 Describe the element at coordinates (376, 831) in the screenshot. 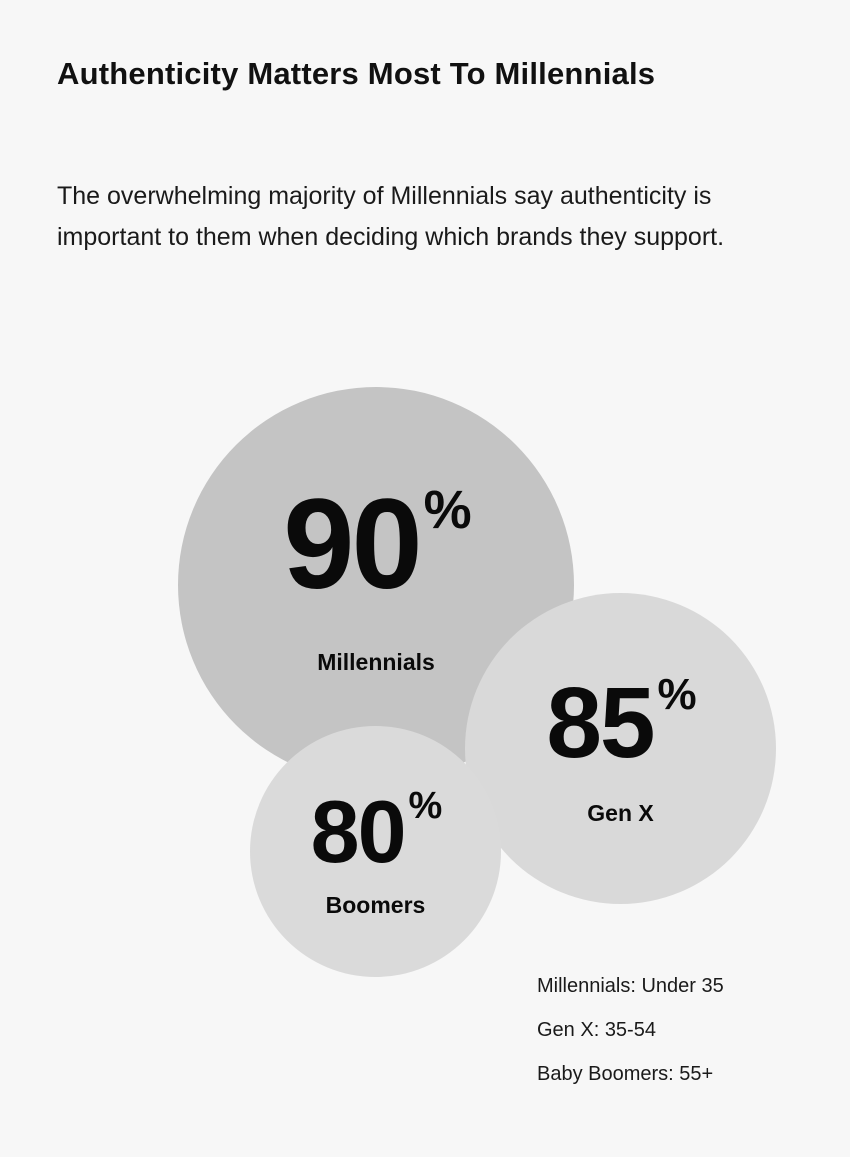

I see `value-label-boomers: 80%` at that location.